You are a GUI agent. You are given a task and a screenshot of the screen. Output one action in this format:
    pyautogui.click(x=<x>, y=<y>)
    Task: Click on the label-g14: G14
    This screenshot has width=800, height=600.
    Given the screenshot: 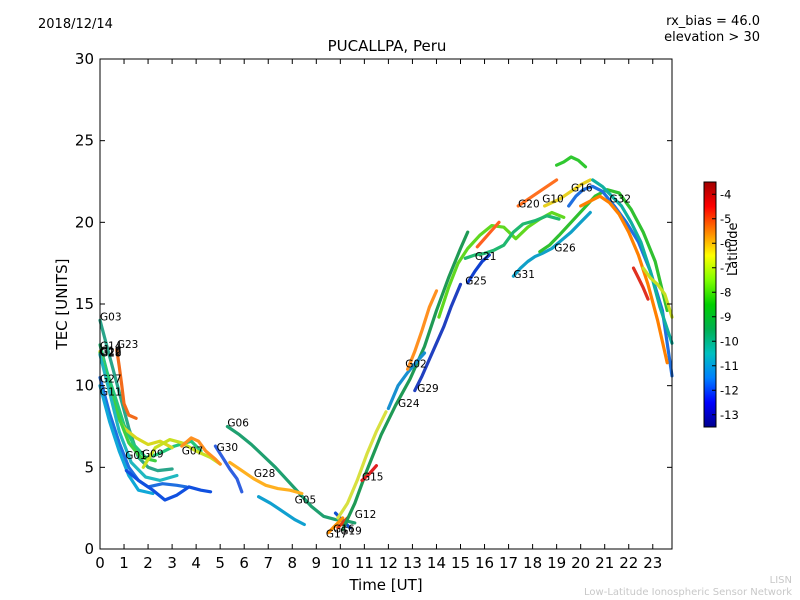 What is the action you would take?
    pyautogui.click(x=111, y=347)
    